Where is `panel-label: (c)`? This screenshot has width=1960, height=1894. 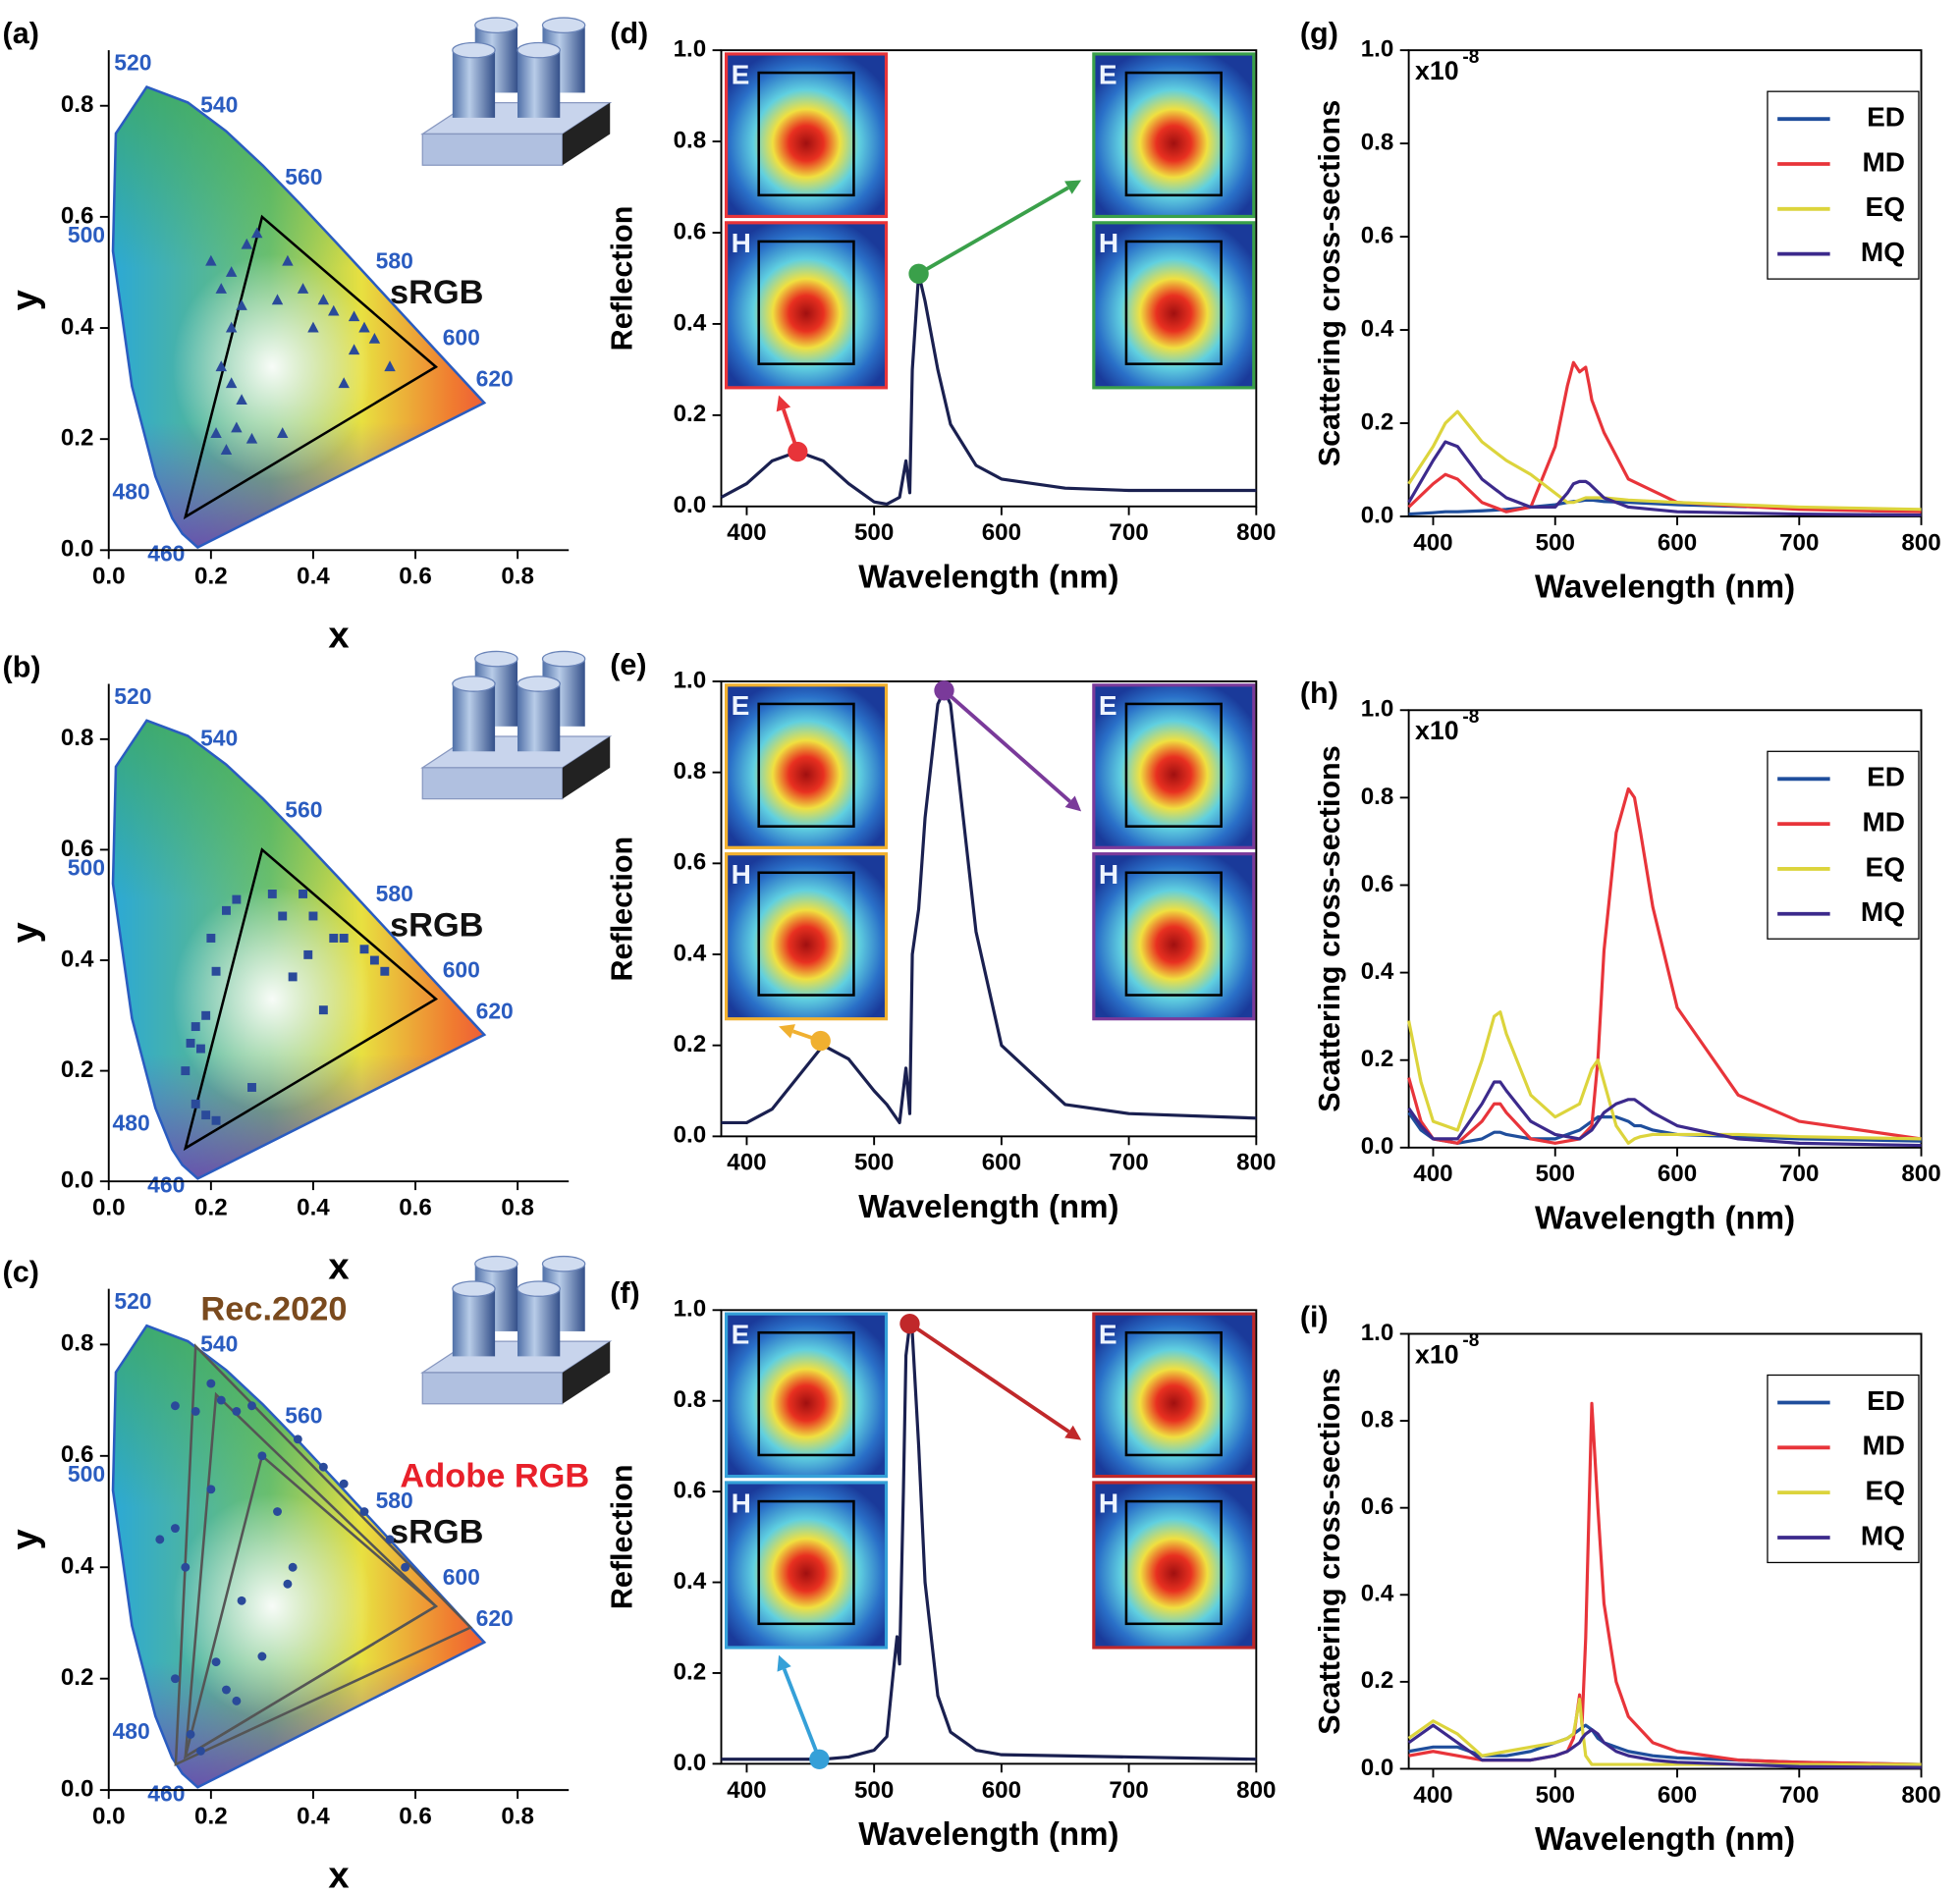
panel-label: (c) is located at coordinates (21, 1271).